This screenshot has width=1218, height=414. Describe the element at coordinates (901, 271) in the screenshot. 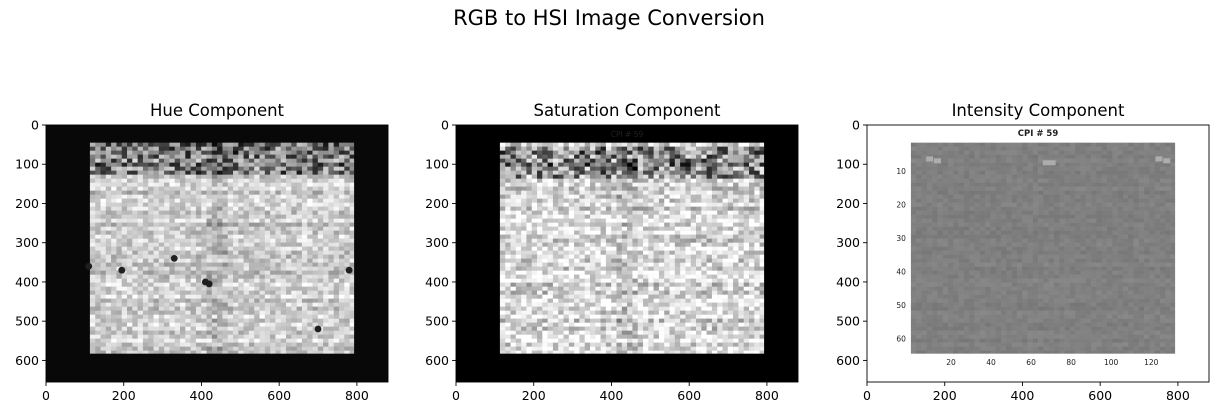

I see `embedded-y-tick: 40` at that location.